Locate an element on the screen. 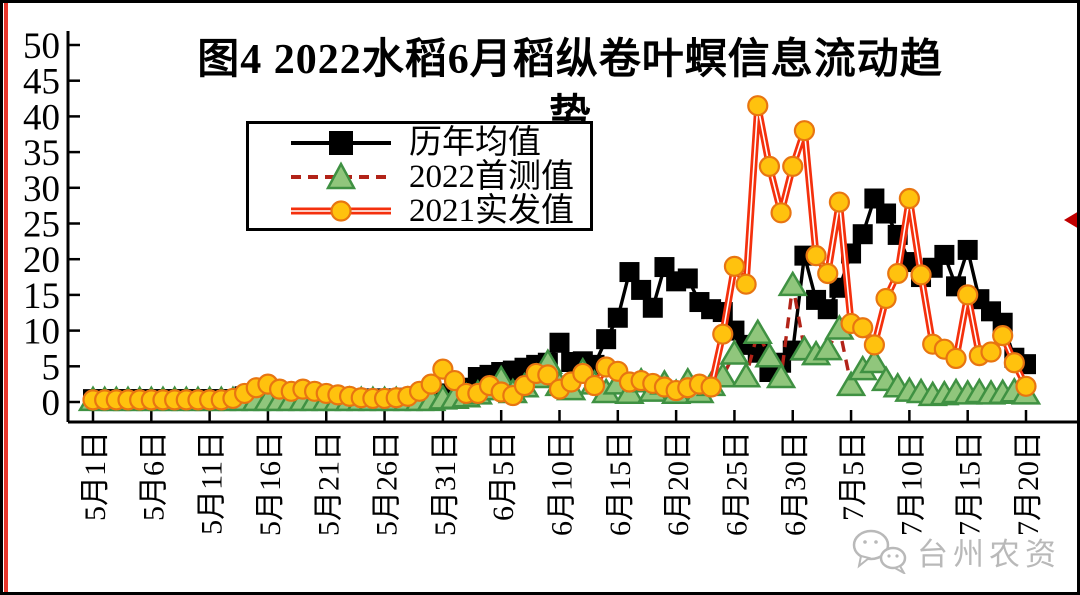 The height and width of the screenshot is (595, 1080). x-axis-tick-label: 6月30日 is located at coordinates (795, 483).